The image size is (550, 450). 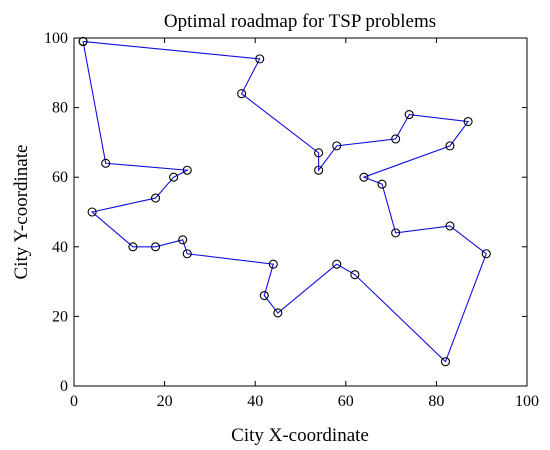 I want to click on y-tick-label: 100, so click(x=56, y=38).